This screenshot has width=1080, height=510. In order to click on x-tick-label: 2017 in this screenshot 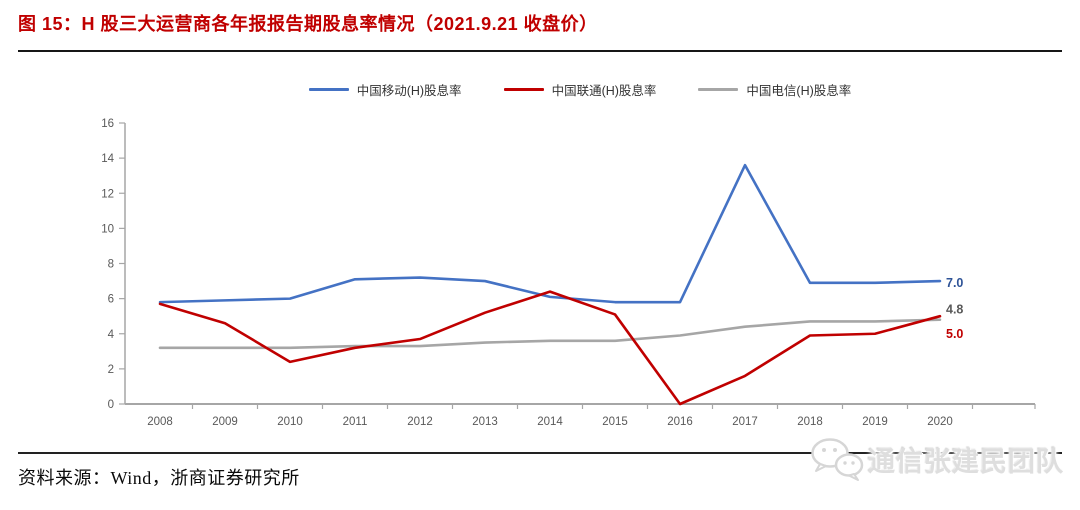, I will do `click(745, 422)`.